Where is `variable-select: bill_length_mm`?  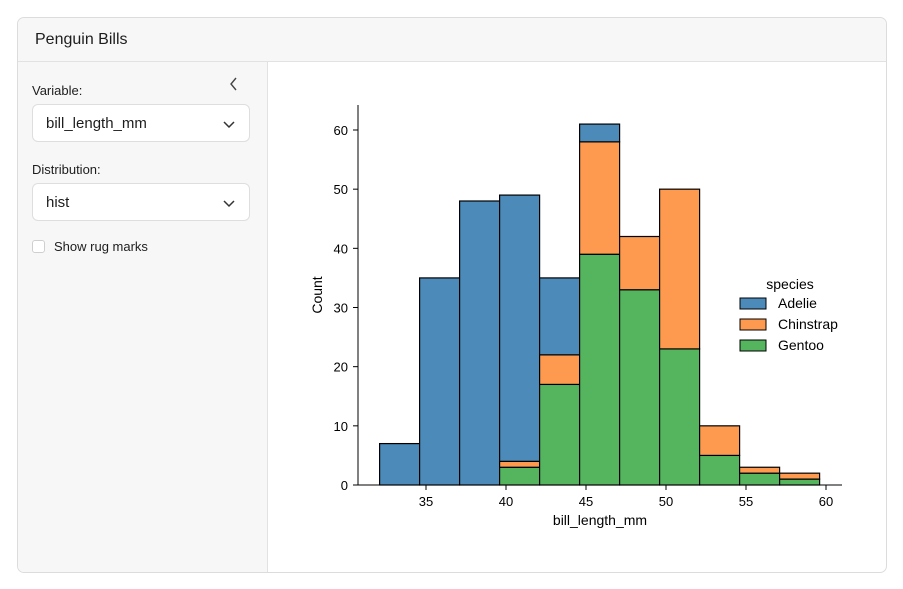 variable-select: bill_length_mm is located at coordinates (141, 123).